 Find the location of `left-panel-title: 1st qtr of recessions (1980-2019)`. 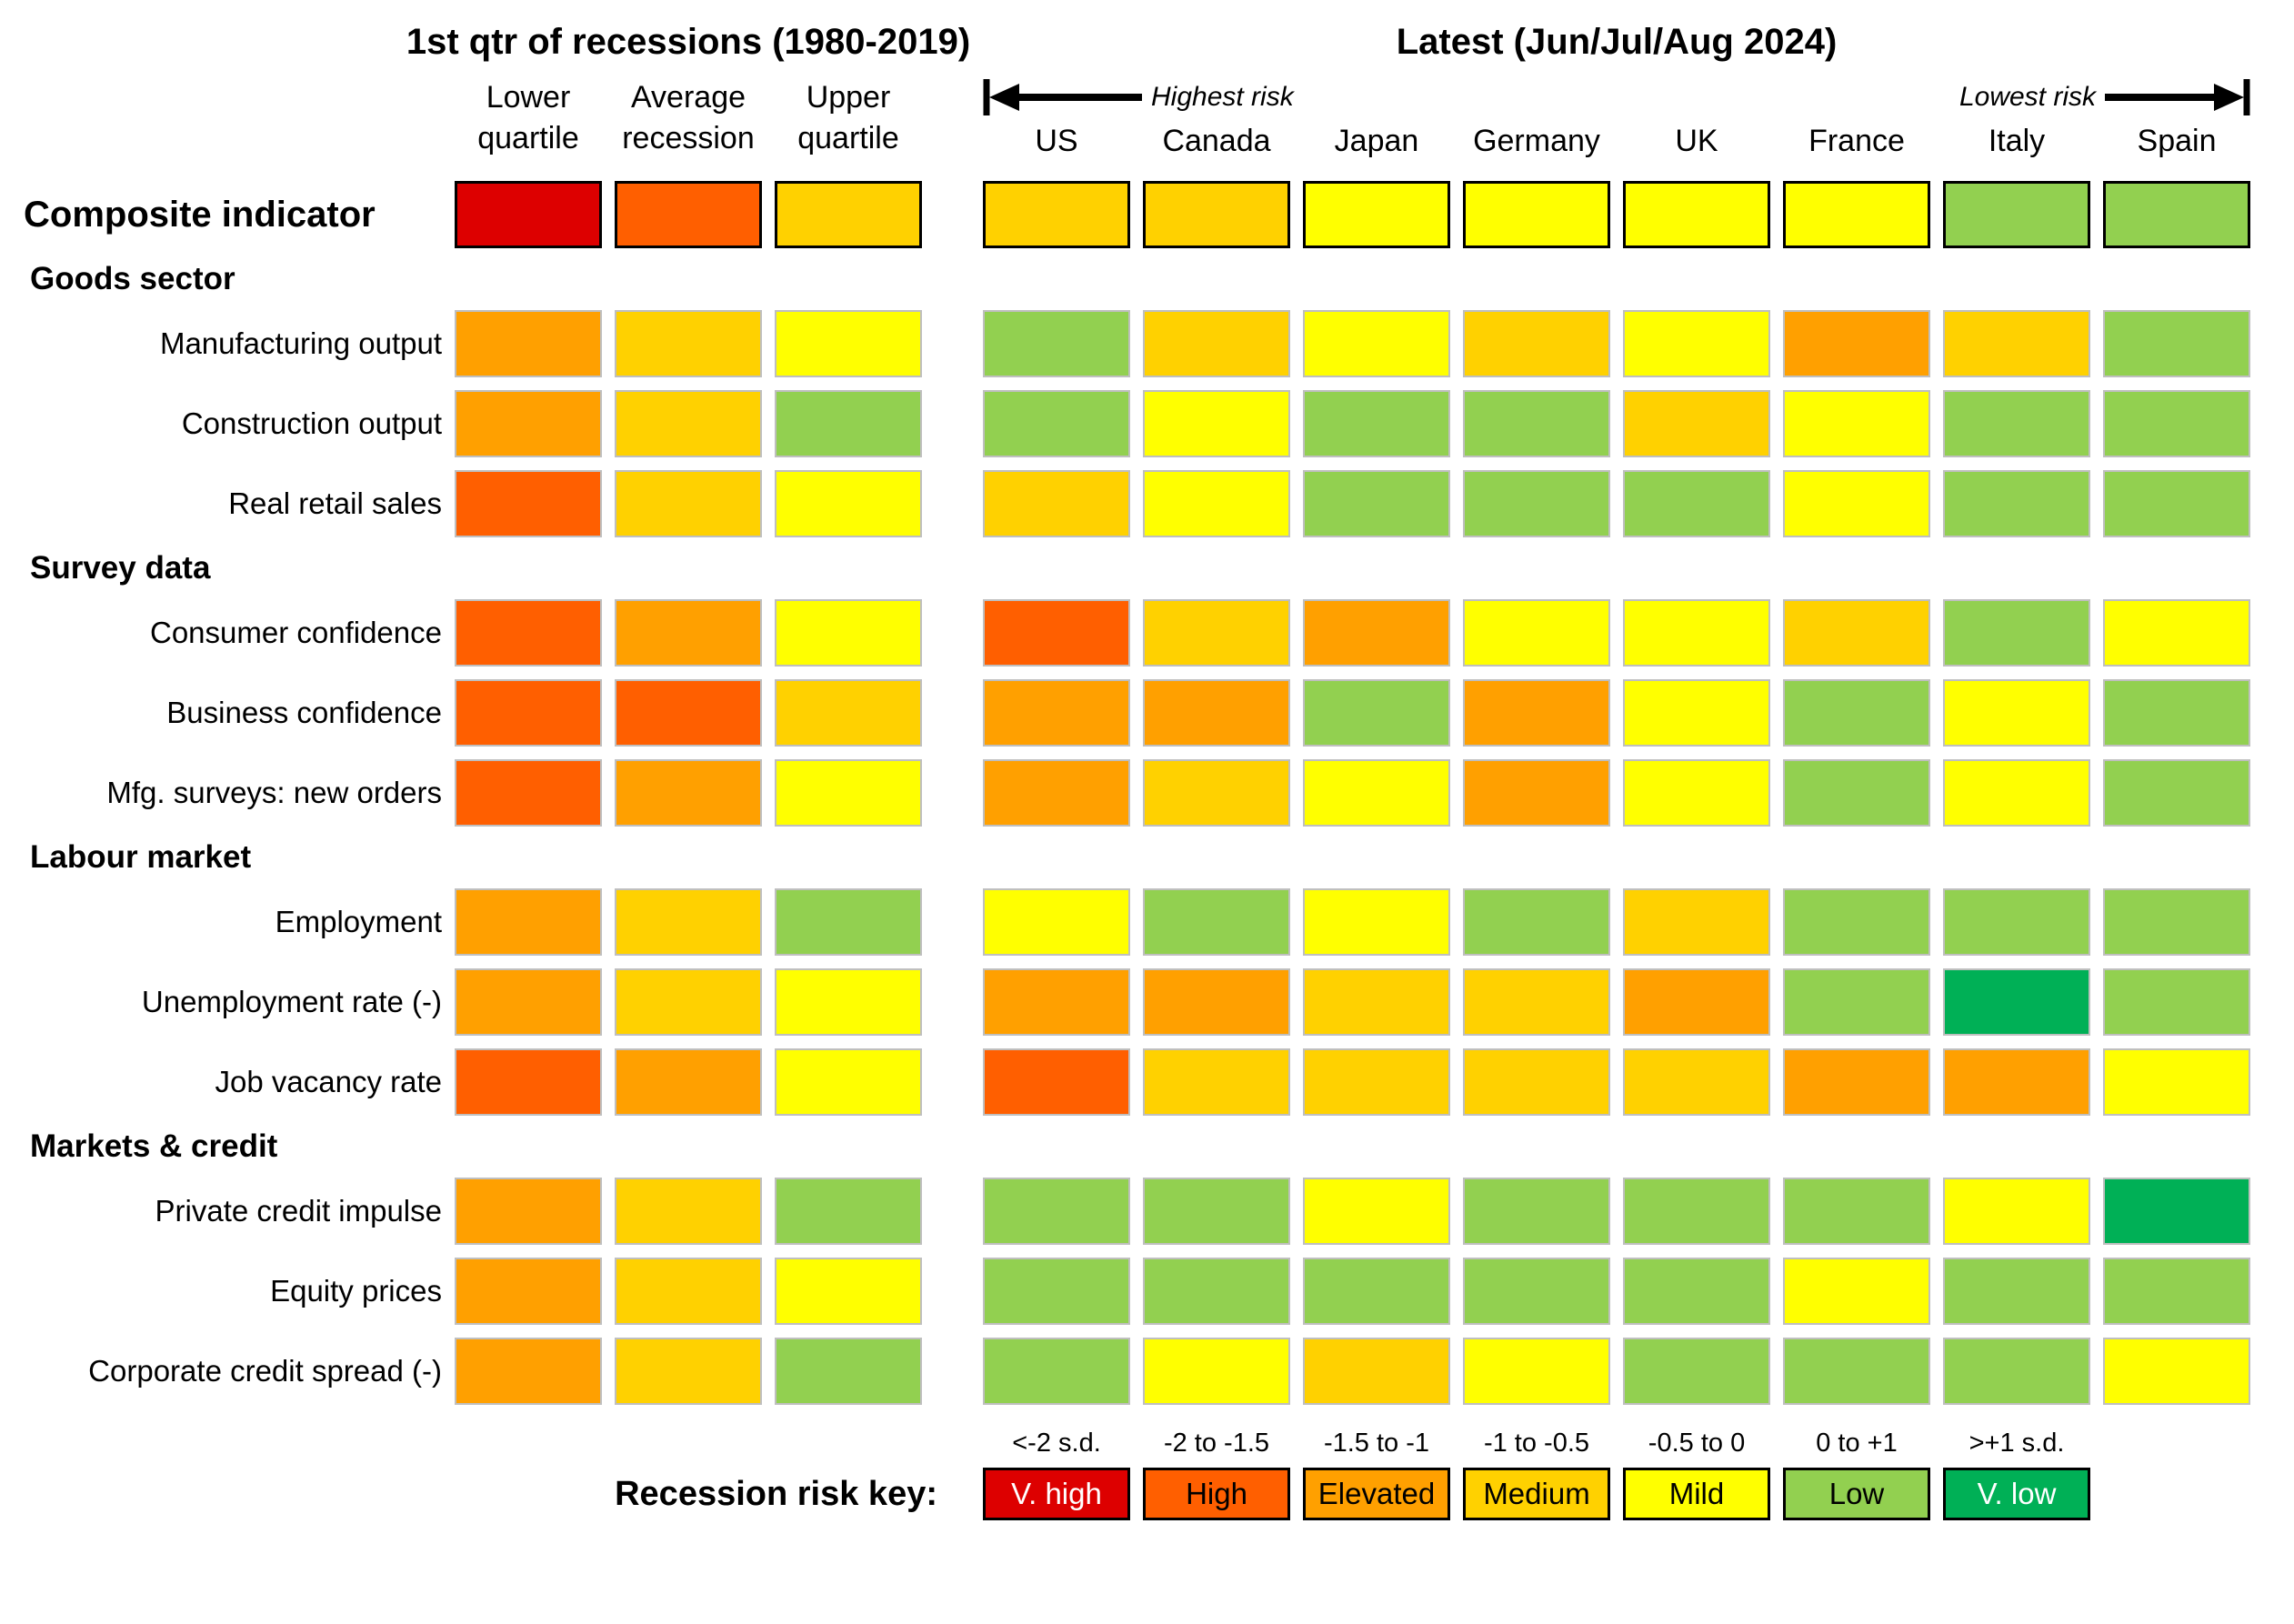

left-panel-title: 1st qtr of recessions (1980-2019) is located at coordinates (688, 42).